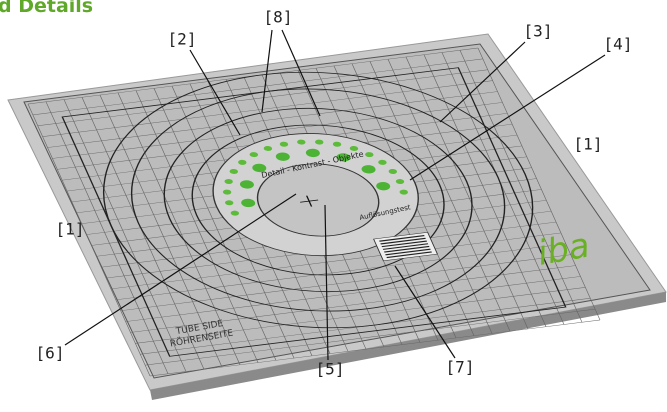 This screenshot has width=667, height=412. Describe the element at coordinates (50, 353) in the screenshot. I see `callout: [6]` at that location.